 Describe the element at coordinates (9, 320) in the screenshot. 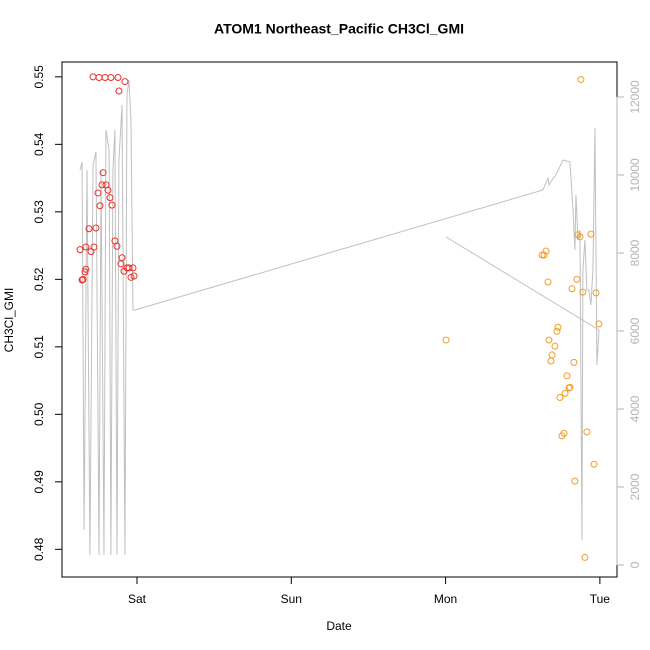

I see `y-axis-label: CH3Cl_GMI` at that location.